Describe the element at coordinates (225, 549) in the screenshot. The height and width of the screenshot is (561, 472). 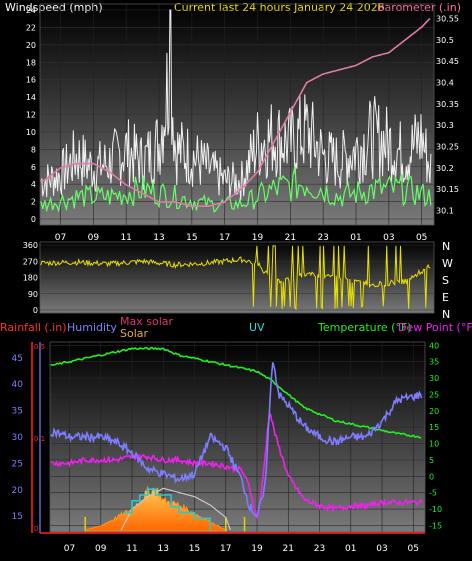
I see `weather-x-tick: 17` at that location.